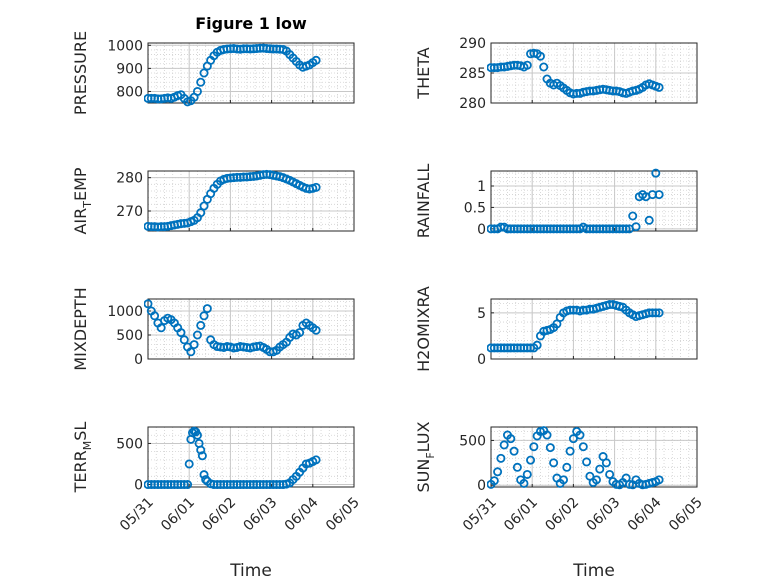 This screenshot has width=778, height=583. I want to click on series-mixdepth, so click(232, 328).